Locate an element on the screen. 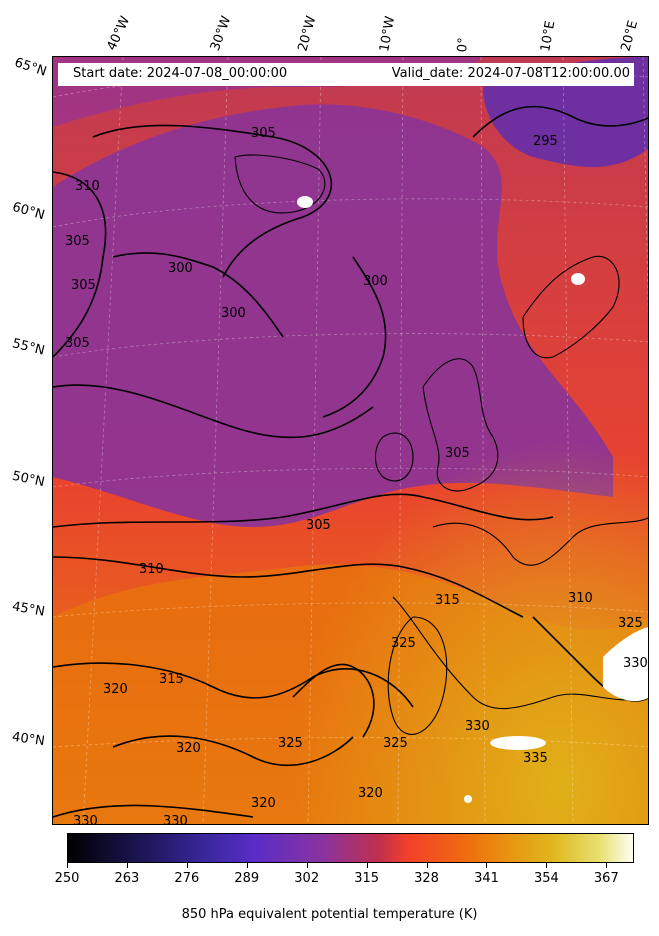  lat-label: 50°N is located at coordinates (28, 479).